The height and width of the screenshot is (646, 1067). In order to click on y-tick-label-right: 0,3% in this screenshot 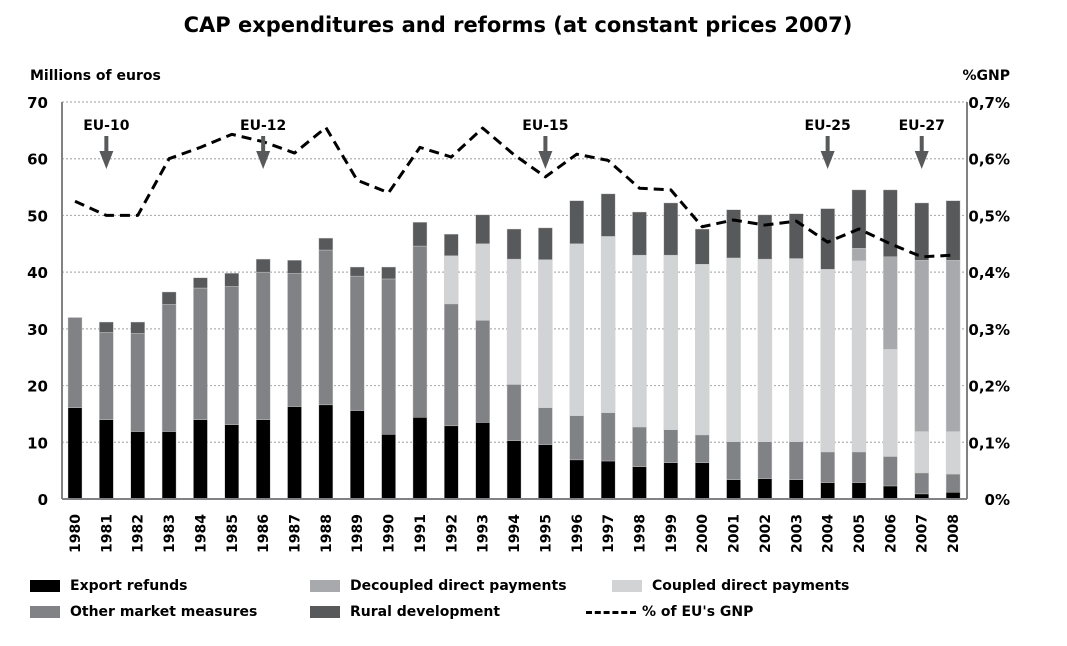, I will do `click(989, 330)`.